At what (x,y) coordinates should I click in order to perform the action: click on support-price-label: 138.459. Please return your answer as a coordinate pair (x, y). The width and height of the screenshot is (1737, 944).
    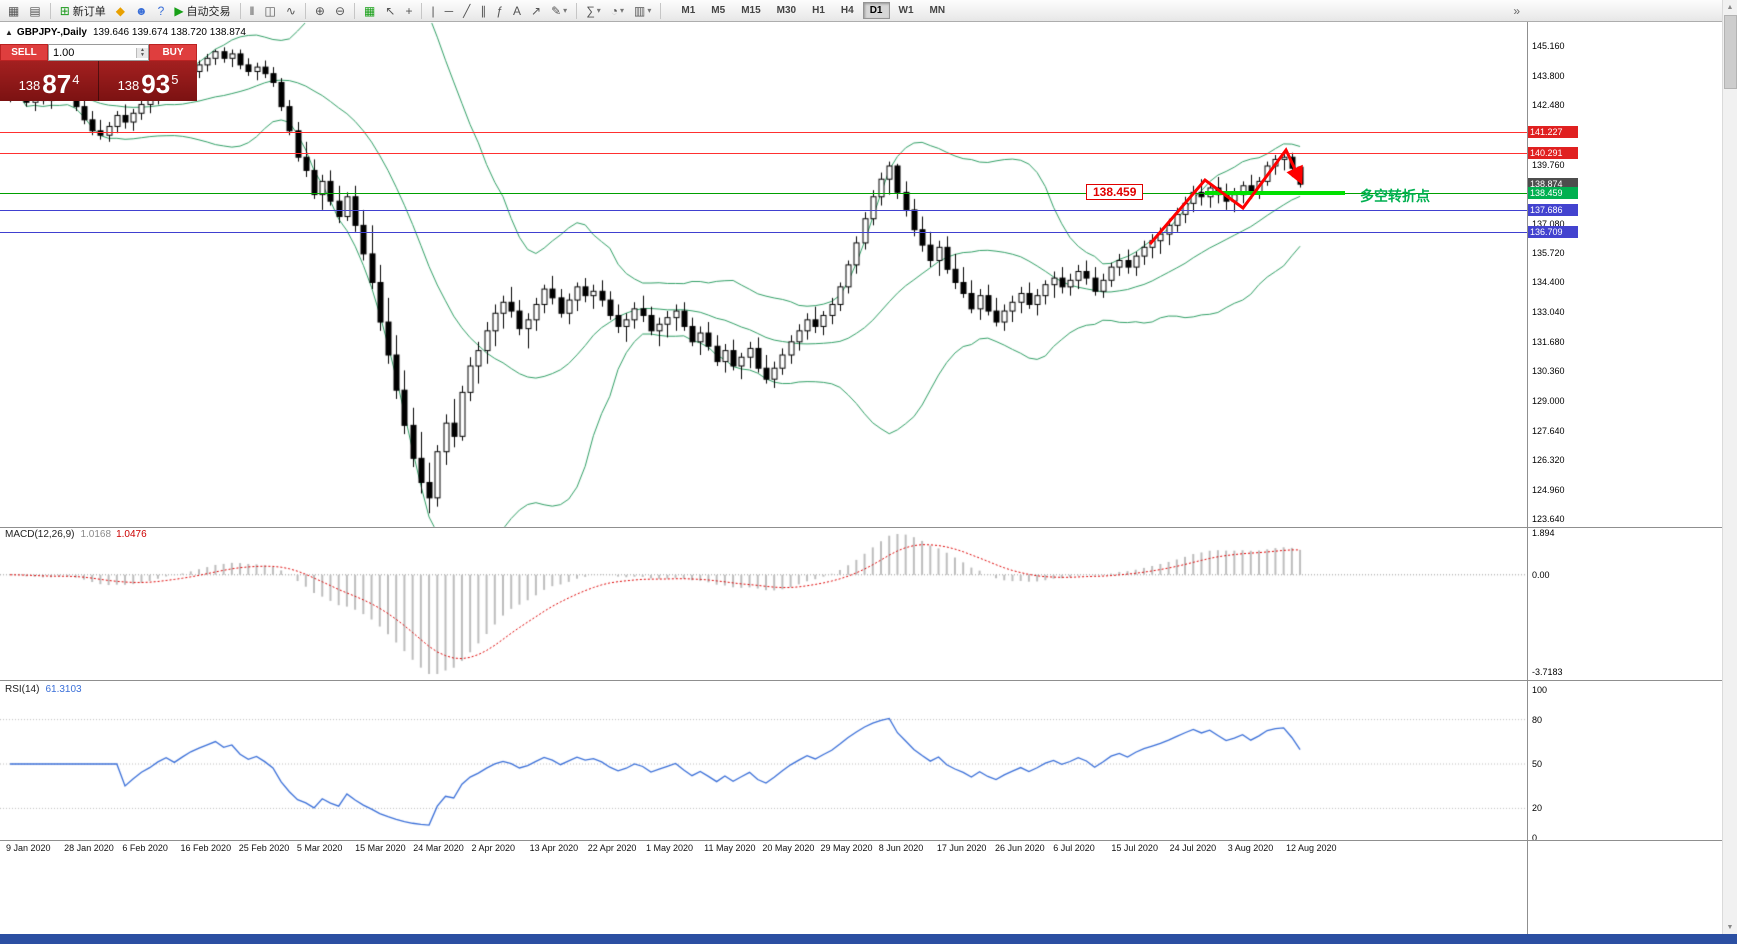
    Looking at the image, I should click on (1115, 192).